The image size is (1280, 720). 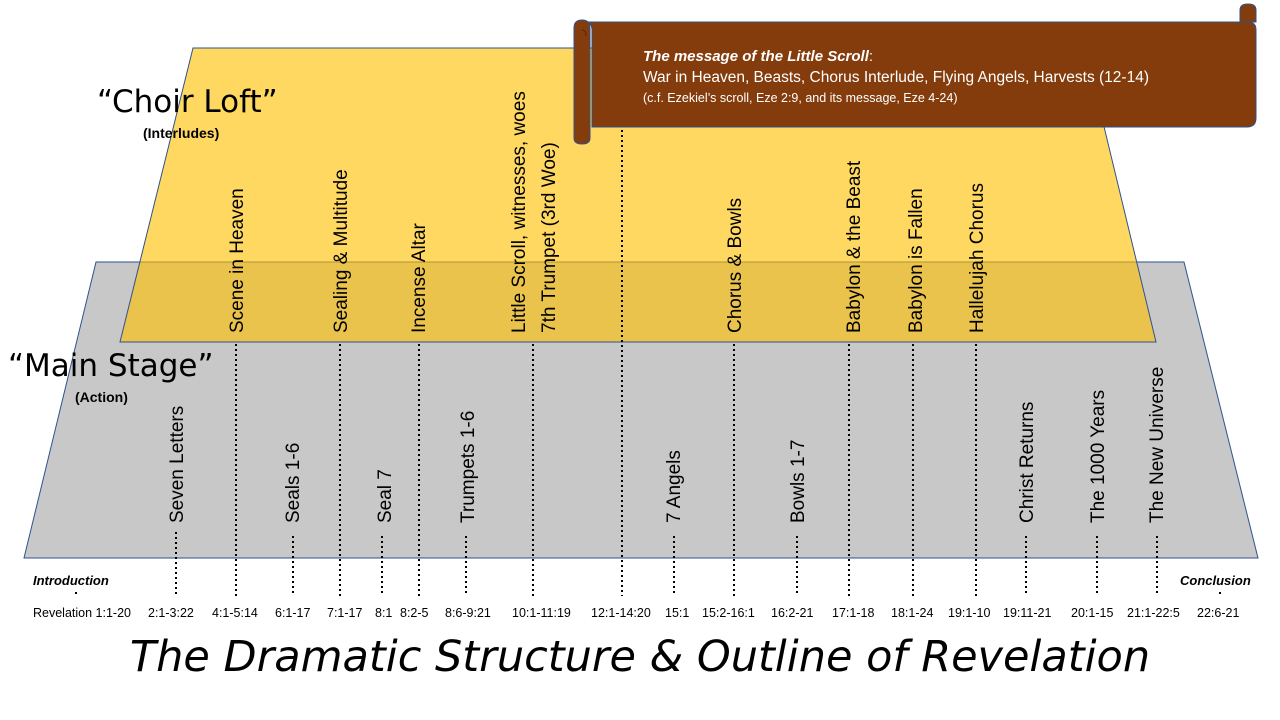 I want to click on interlude-label: Chorus & Bowls, so click(x=735, y=265).